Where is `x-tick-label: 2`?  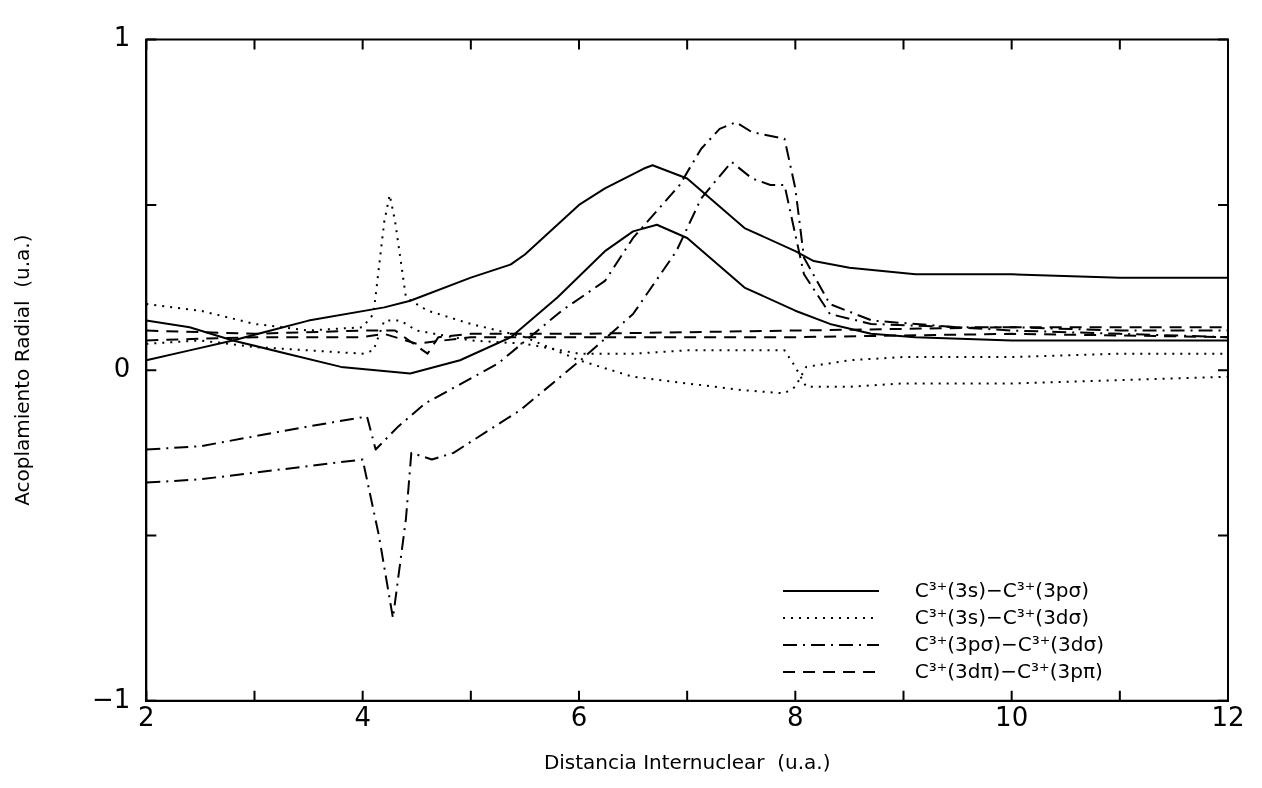
x-tick-label: 2 is located at coordinates (146, 717).